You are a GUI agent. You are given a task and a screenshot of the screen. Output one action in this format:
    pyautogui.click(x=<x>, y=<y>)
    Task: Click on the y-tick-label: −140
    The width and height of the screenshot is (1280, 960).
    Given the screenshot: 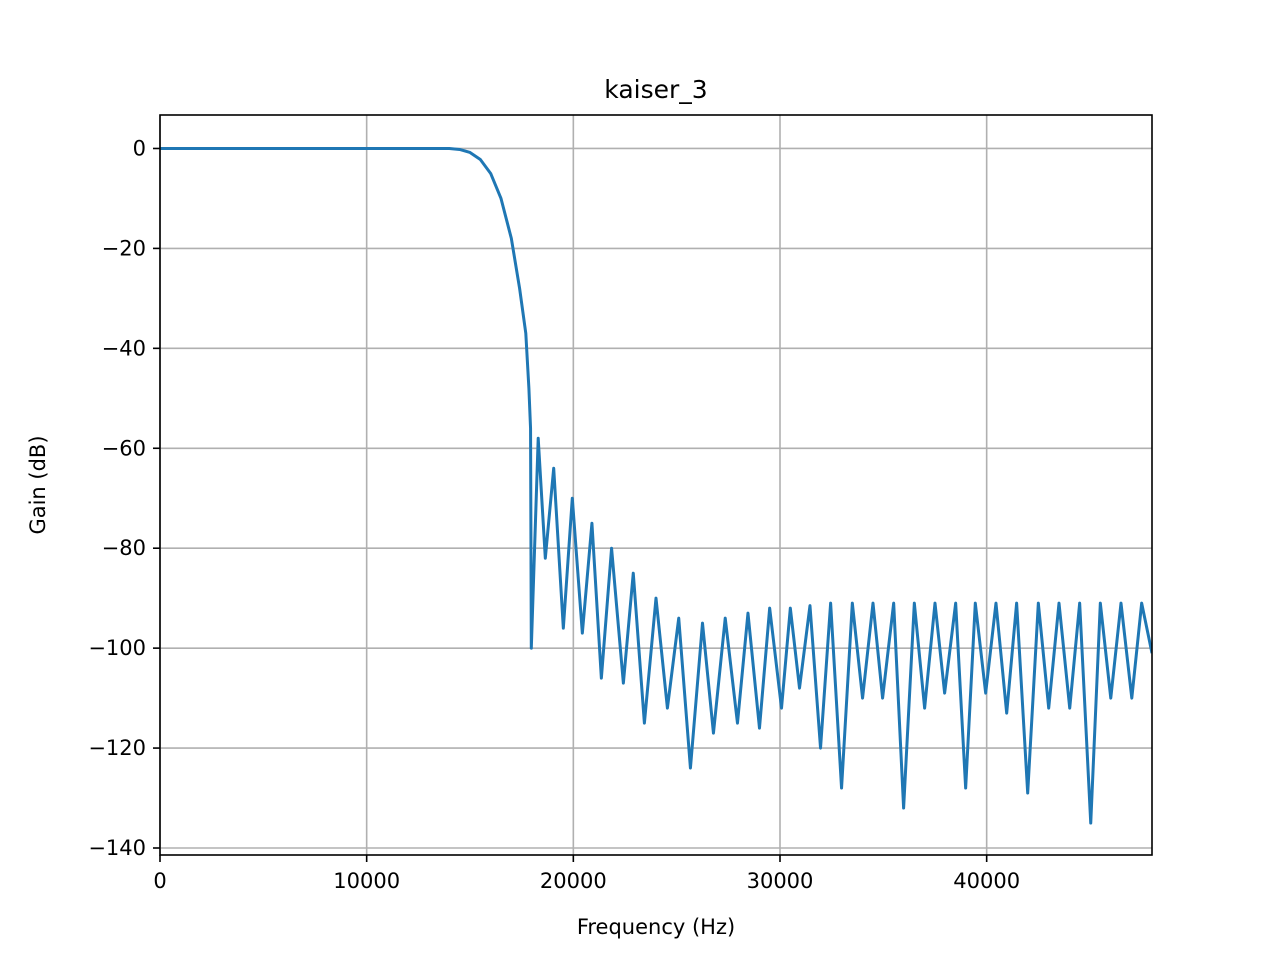 What is the action you would take?
    pyautogui.click(x=117, y=848)
    